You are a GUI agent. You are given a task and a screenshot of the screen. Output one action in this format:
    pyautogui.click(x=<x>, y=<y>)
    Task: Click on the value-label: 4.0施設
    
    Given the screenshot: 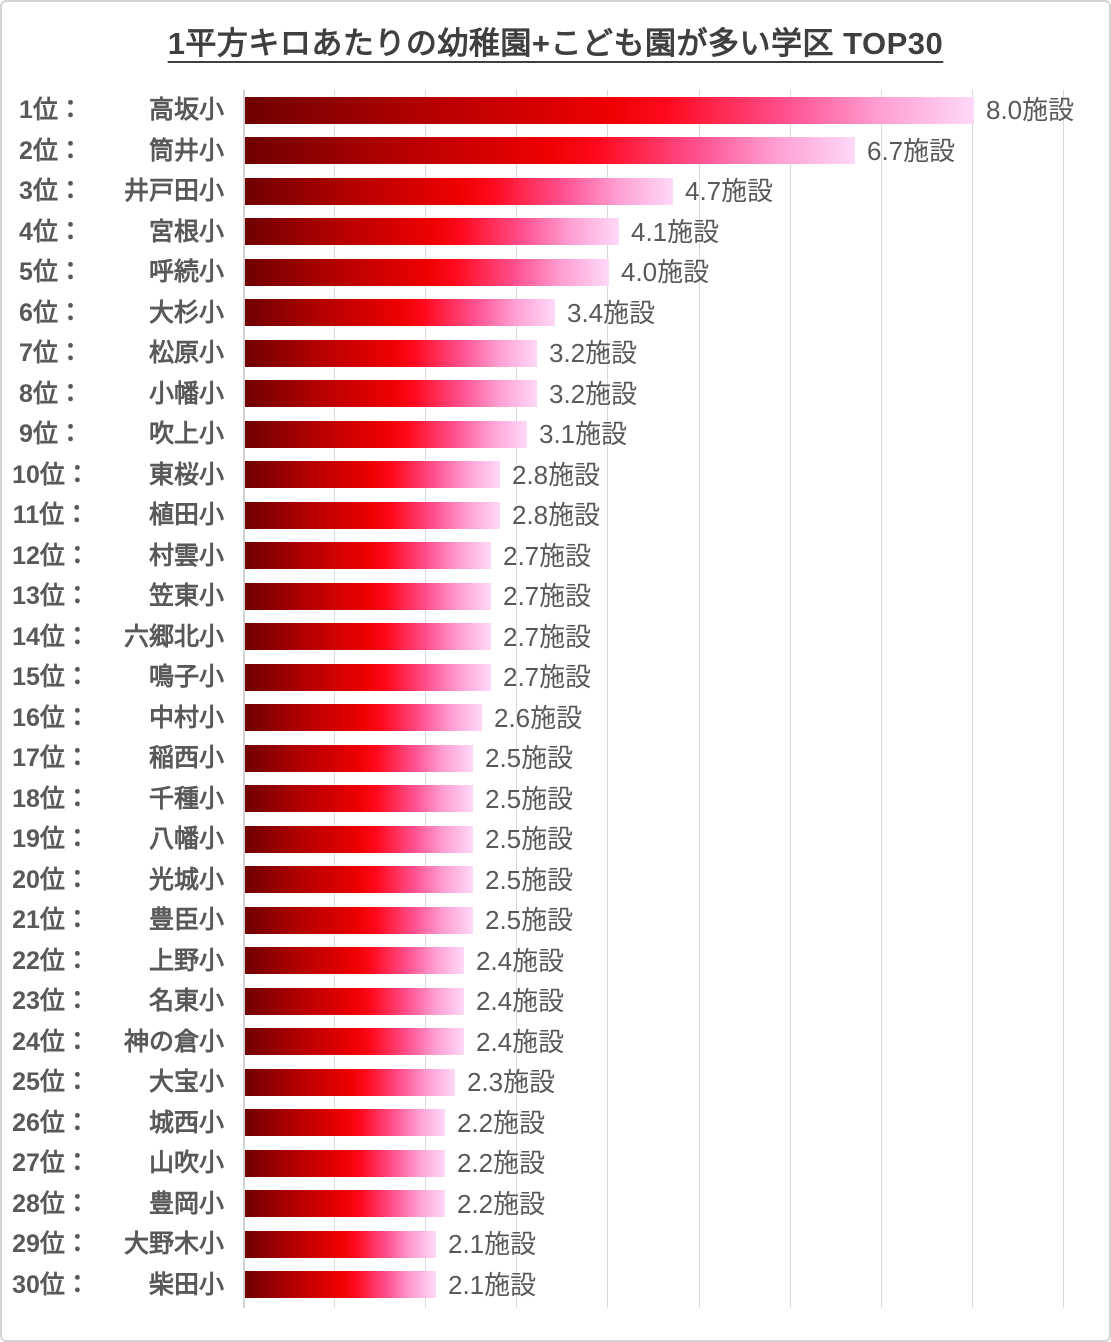 What is the action you would take?
    pyautogui.click(x=665, y=272)
    